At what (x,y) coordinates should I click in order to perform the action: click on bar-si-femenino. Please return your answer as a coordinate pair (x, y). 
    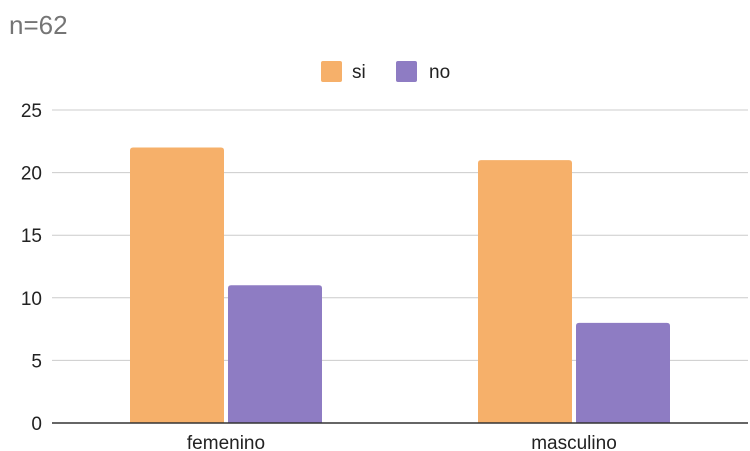
    Looking at the image, I should click on (177, 285).